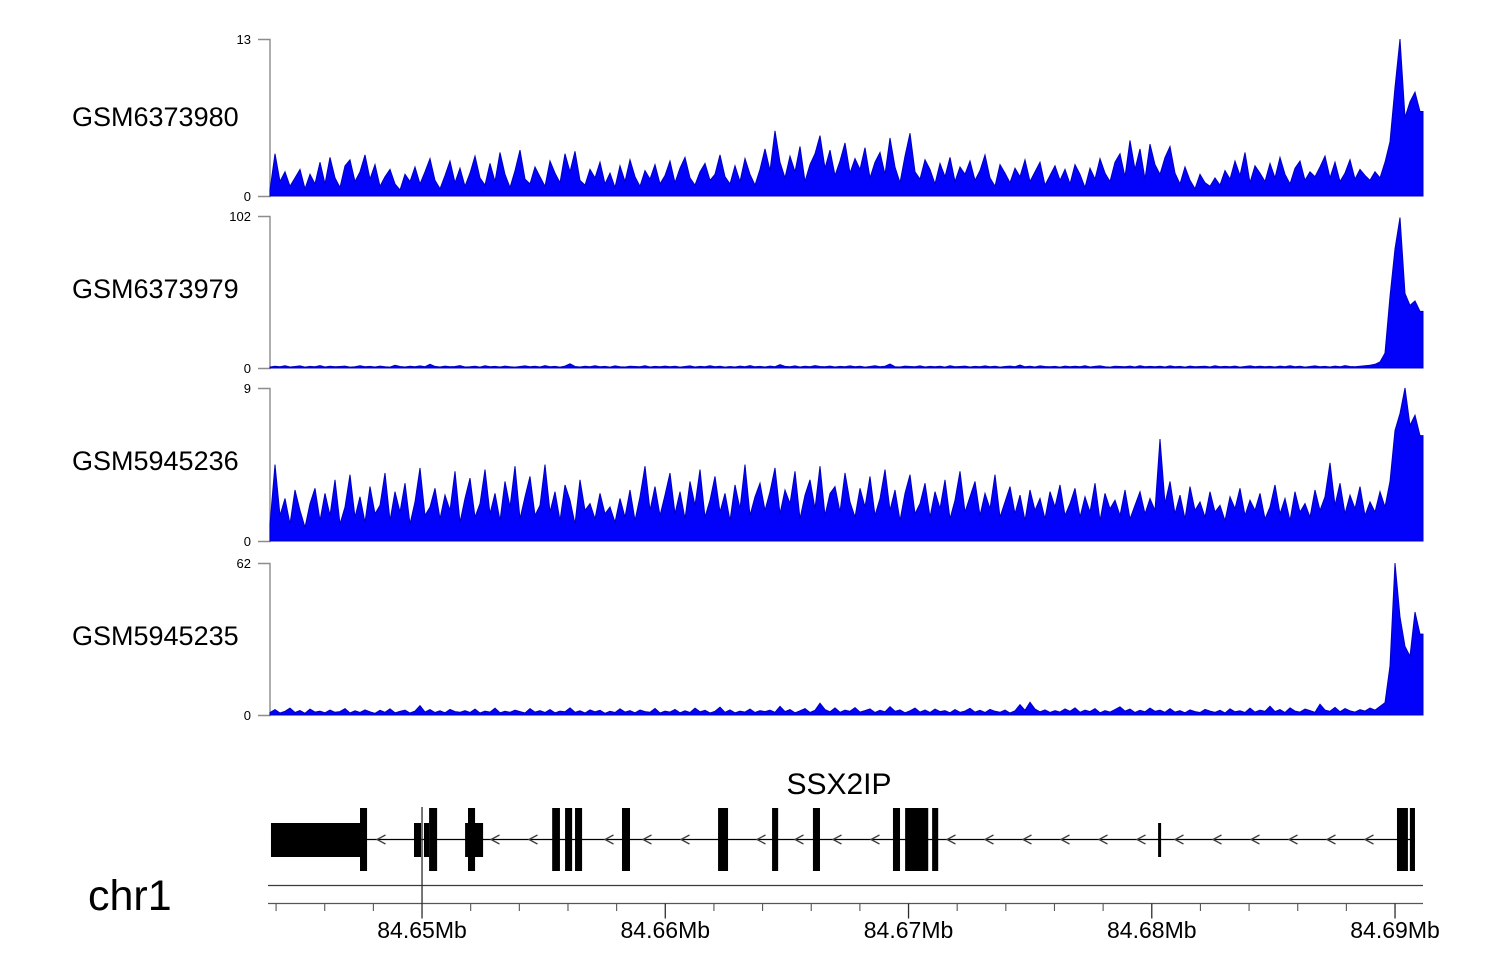  Describe the element at coordinates (247, 388) in the screenshot. I see `track-ymax-label: 9` at that location.